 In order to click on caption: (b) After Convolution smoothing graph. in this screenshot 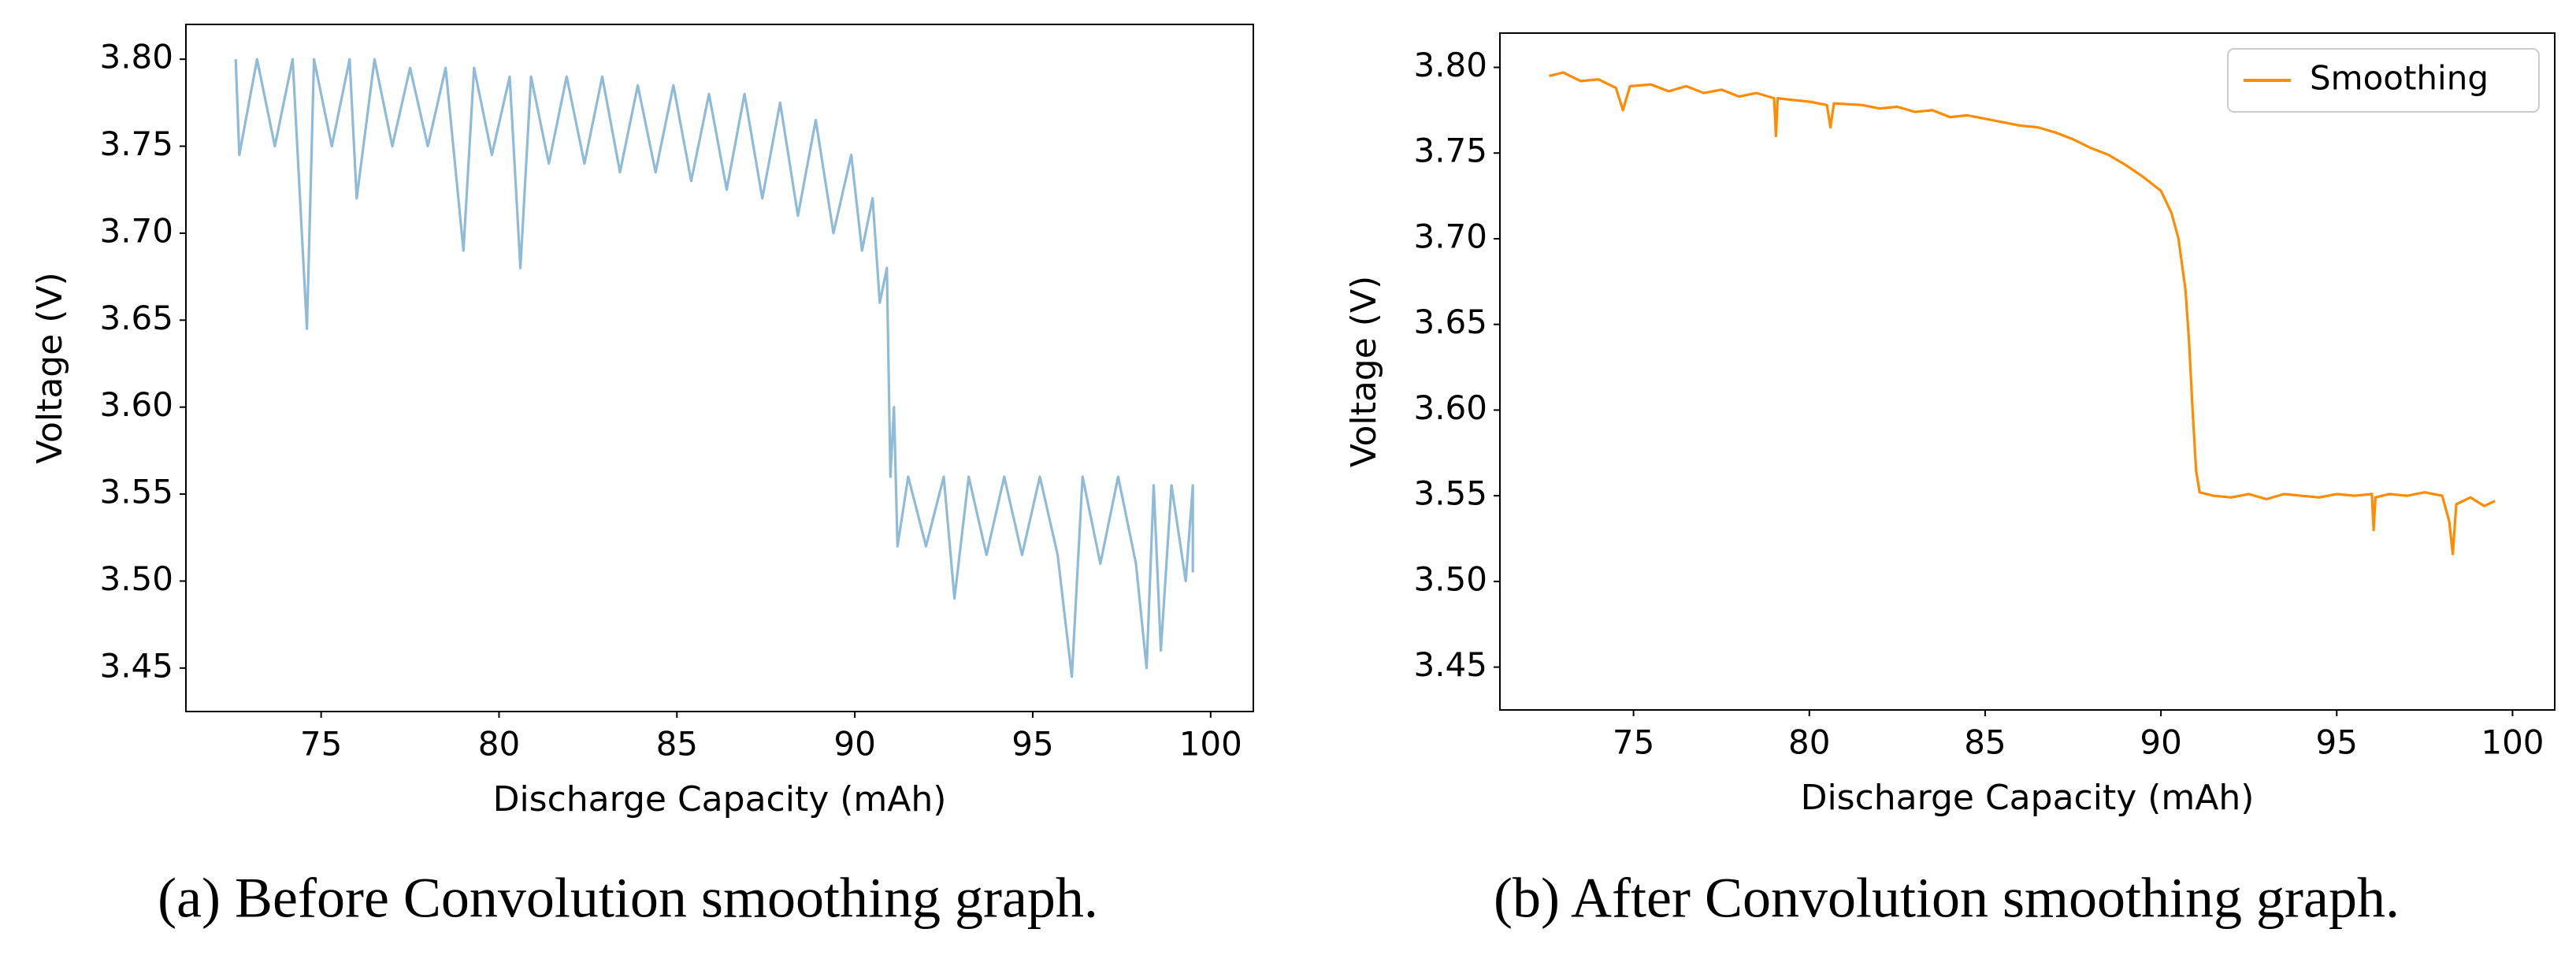, I will do `click(1947, 898)`.